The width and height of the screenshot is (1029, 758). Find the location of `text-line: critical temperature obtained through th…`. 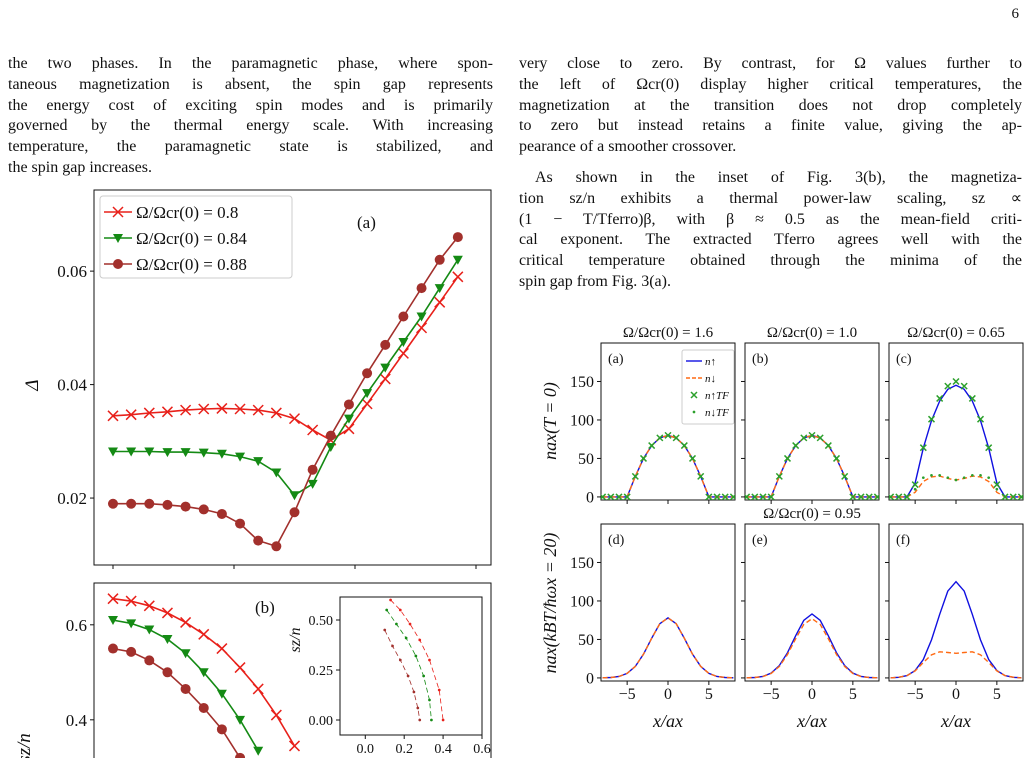

text-line: critical temperature obtained through th… is located at coordinates (770, 261).